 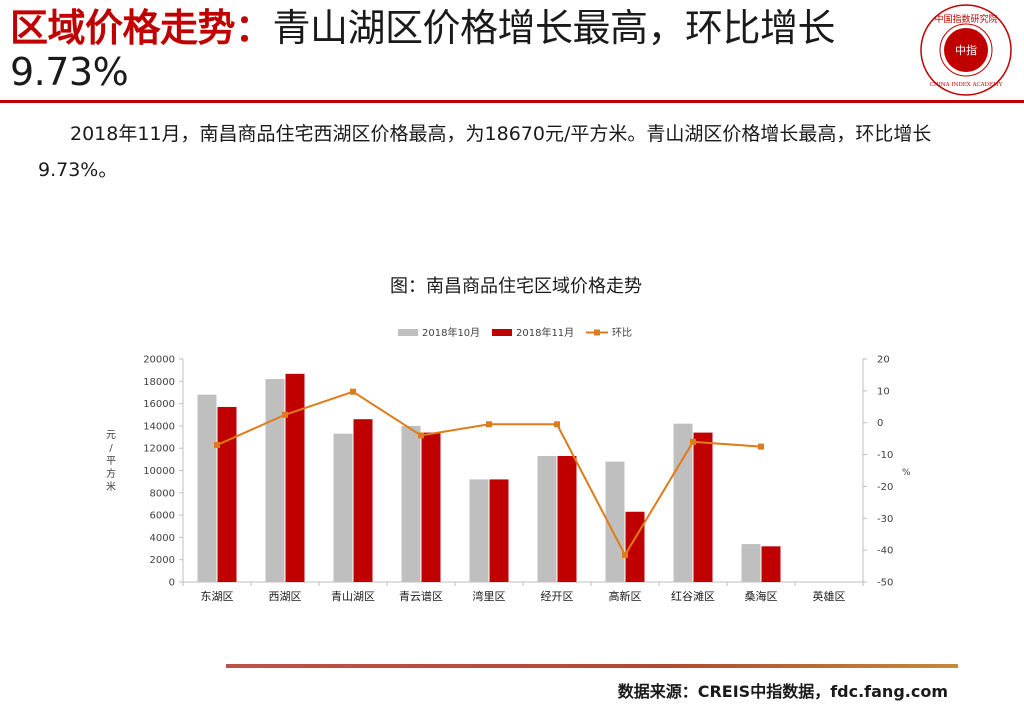 What do you see at coordinates (829, 596) in the screenshot?
I see `x-tick-label-9: 英雄区` at bounding box center [829, 596].